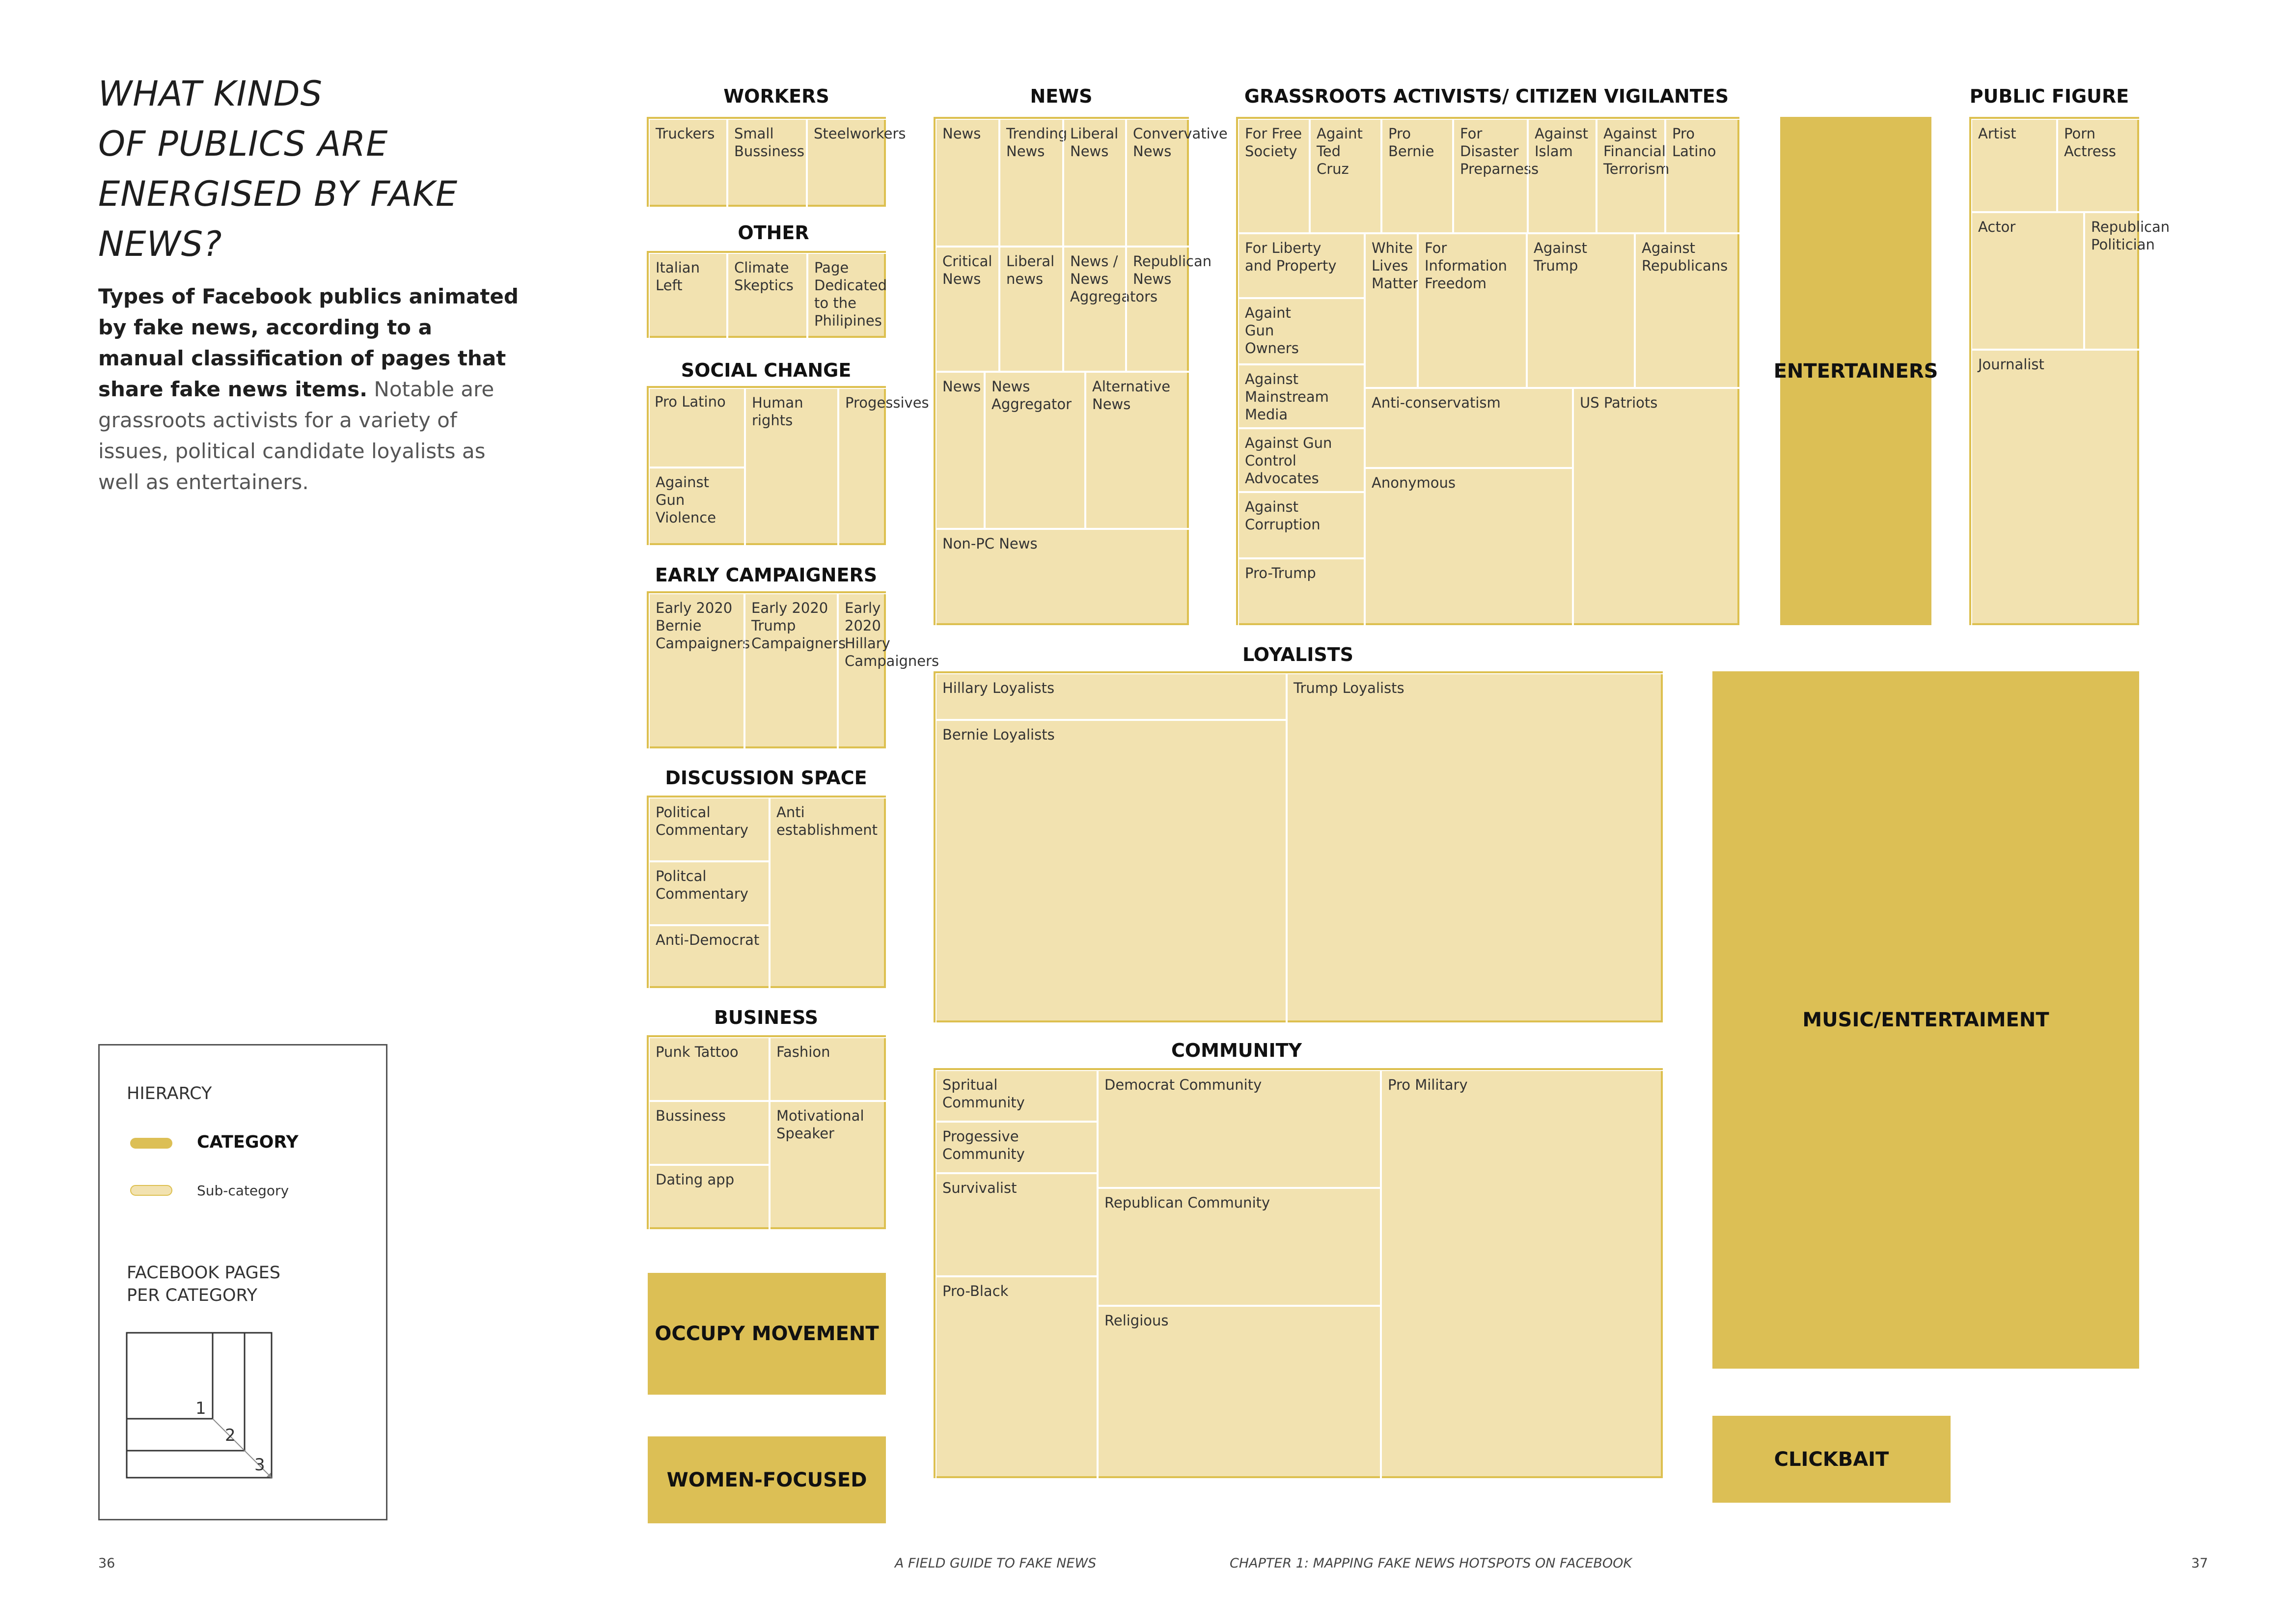 The height and width of the screenshot is (1624, 2285). I want to click on group-heading-news: NEWS, so click(1061, 96).